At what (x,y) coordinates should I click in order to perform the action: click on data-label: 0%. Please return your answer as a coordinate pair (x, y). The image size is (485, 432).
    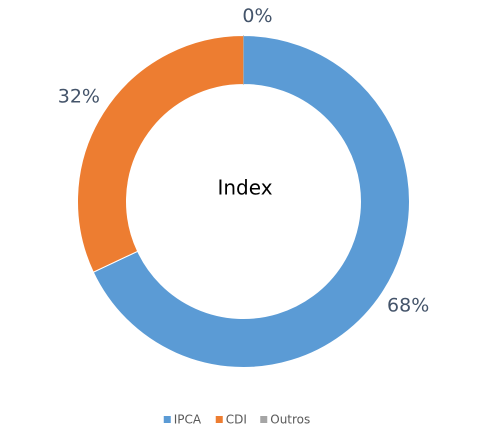
    Looking at the image, I should click on (257, 16).